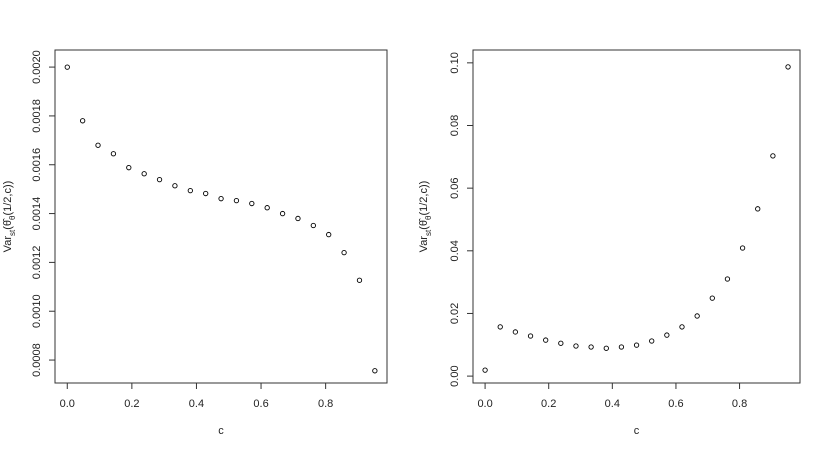 This screenshot has height=451, width=830. I want to click on y-tick-label: 0.06, so click(455, 187).